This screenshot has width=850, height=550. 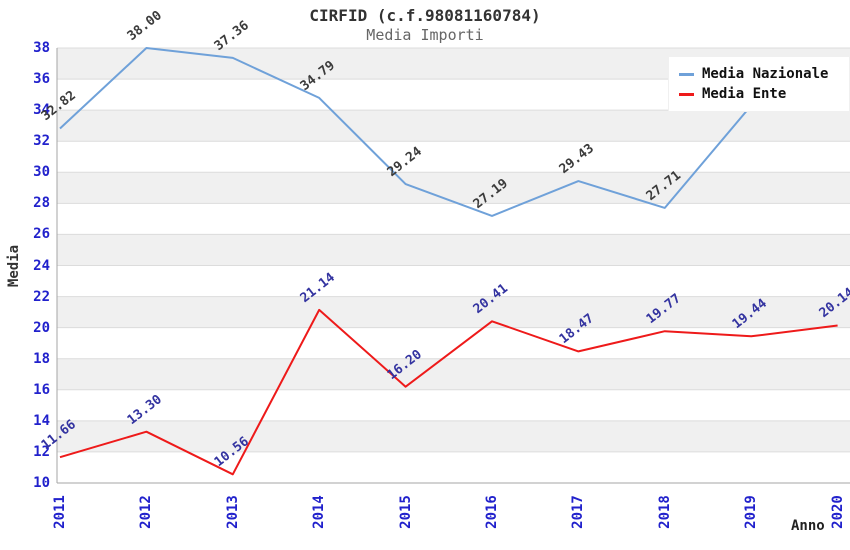 What do you see at coordinates (425, 35) in the screenshot?
I see `chart-subtitle: Media Importi` at bounding box center [425, 35].